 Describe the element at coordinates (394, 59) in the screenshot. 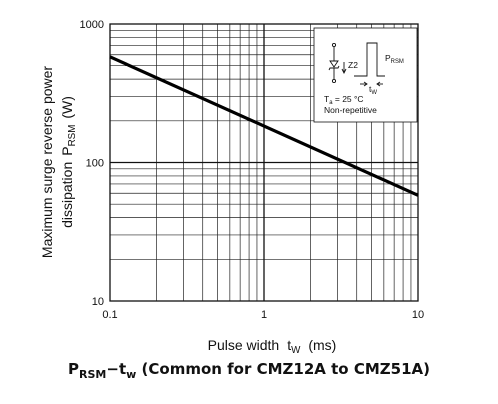

I see `pulse-label: PRSM` at that location.